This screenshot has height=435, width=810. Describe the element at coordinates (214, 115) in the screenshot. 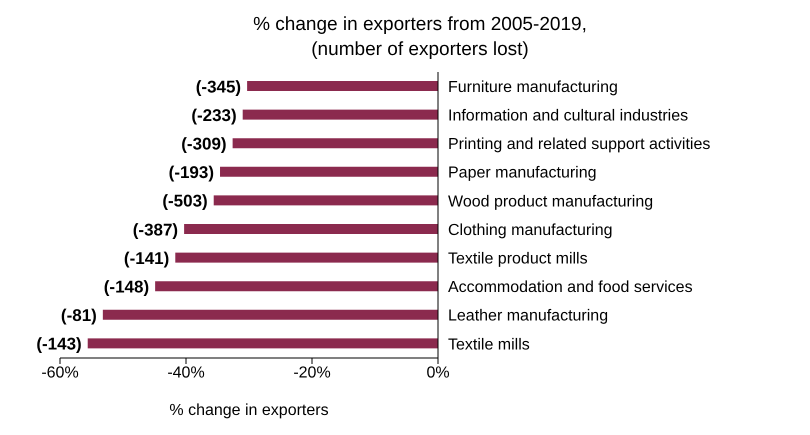

I see `annotation: (-233)` at that location.